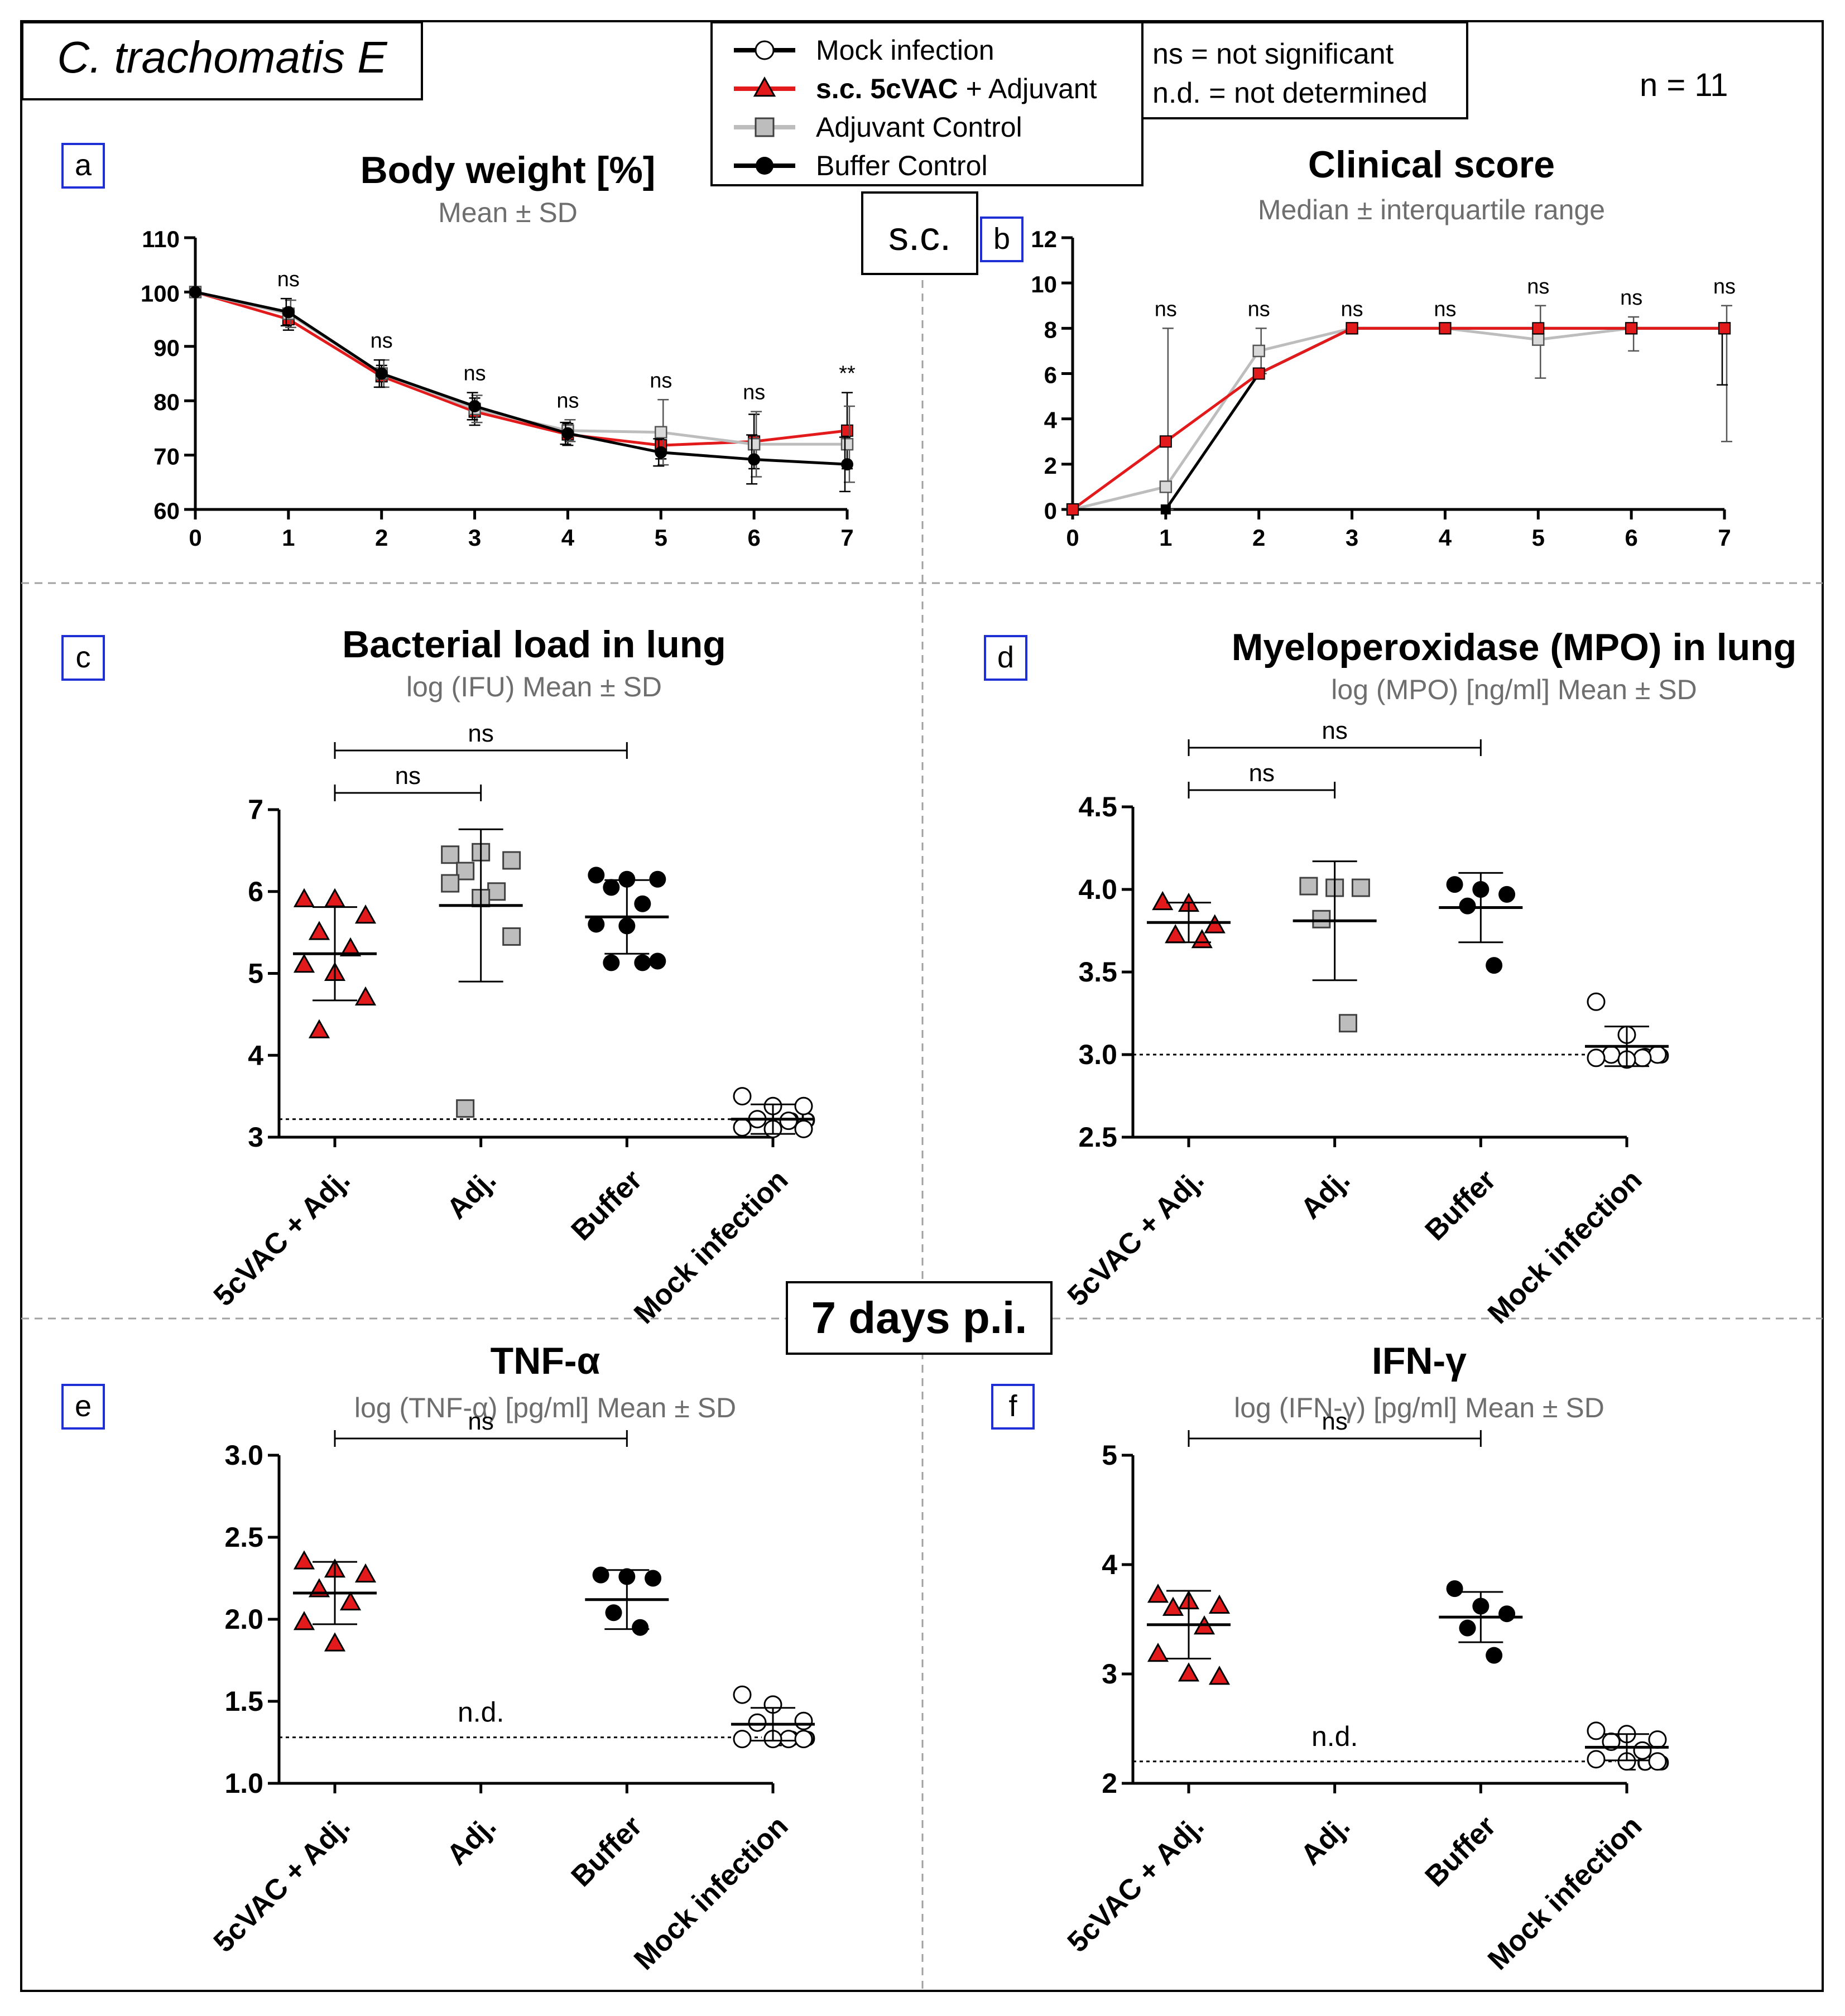  Describe the element at coordinates (1724, 538) in the screenshot. I see `x-tick-label: 7` at that location.